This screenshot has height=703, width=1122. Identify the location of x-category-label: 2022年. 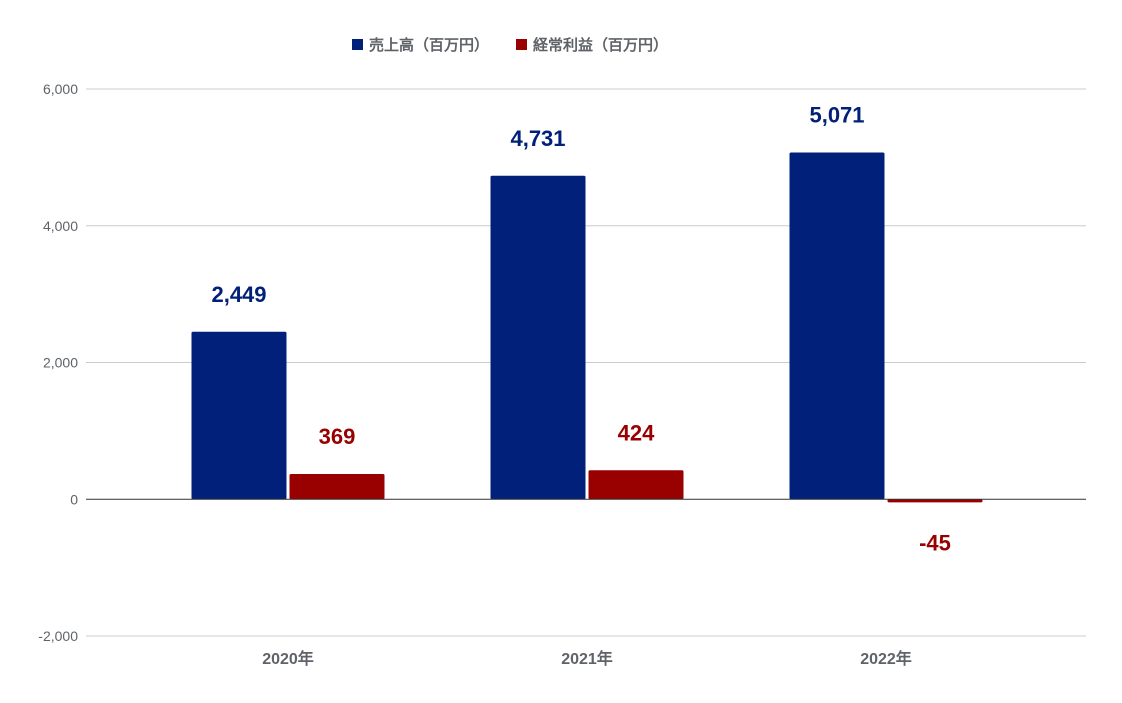
(886, 658).